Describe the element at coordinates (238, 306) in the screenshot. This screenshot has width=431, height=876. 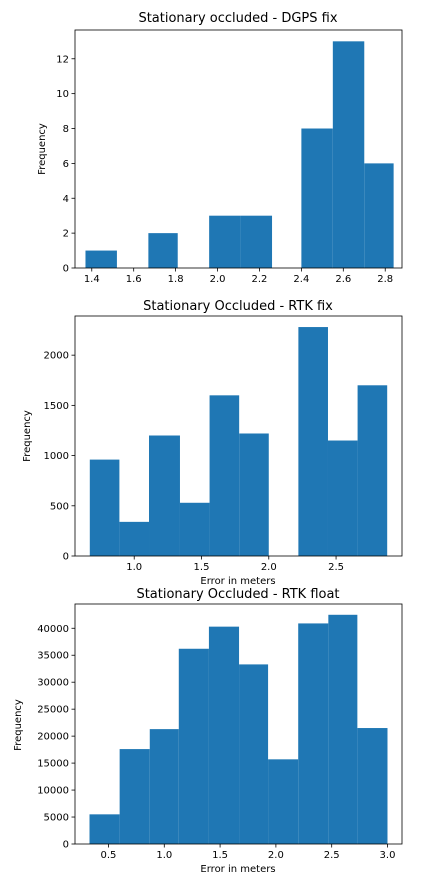
I see `chart-title: Stationary Occluded - RTK fix` at that location.